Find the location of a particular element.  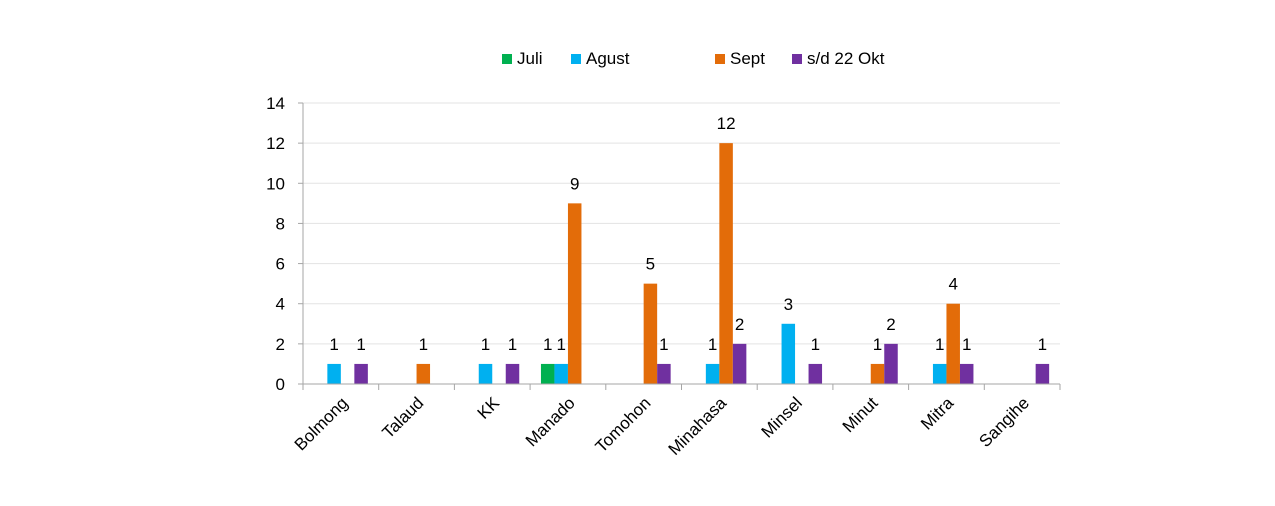

x-tick-label: Tomohon is located at coordinates (623, 424).